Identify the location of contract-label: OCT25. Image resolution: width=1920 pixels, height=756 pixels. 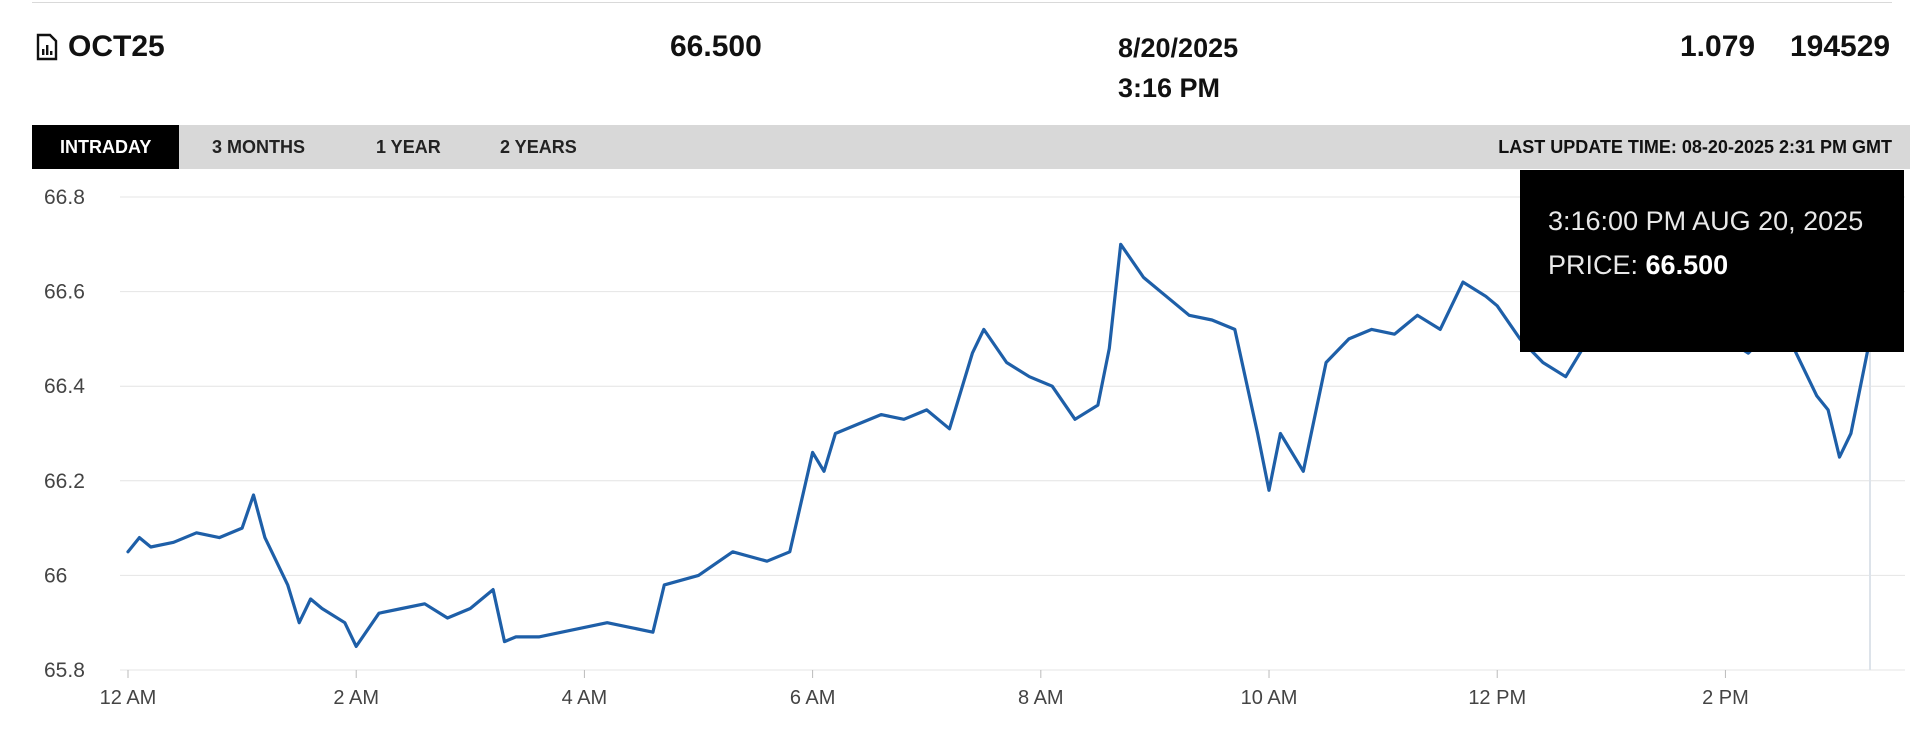
(116, 46).